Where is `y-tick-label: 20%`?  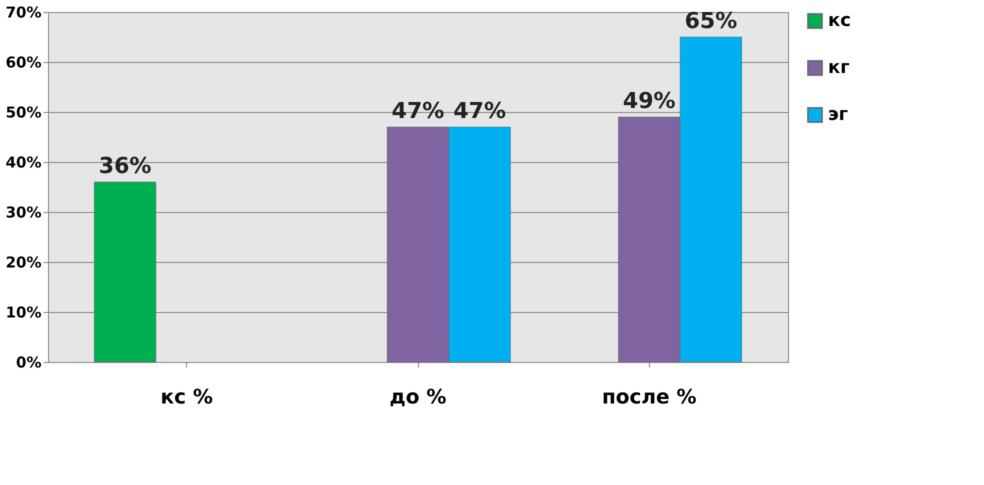 y-tick-label: 20% is located at coordinates (24, 263).